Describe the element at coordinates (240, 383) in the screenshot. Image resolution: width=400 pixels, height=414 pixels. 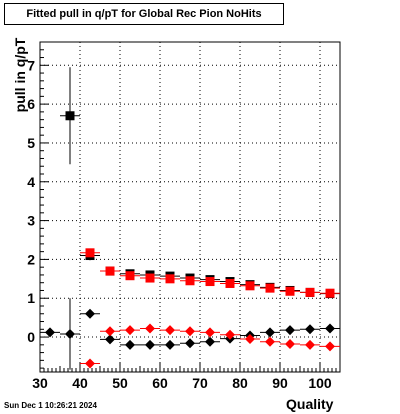
I see `x-tick-label: 80` at that location.